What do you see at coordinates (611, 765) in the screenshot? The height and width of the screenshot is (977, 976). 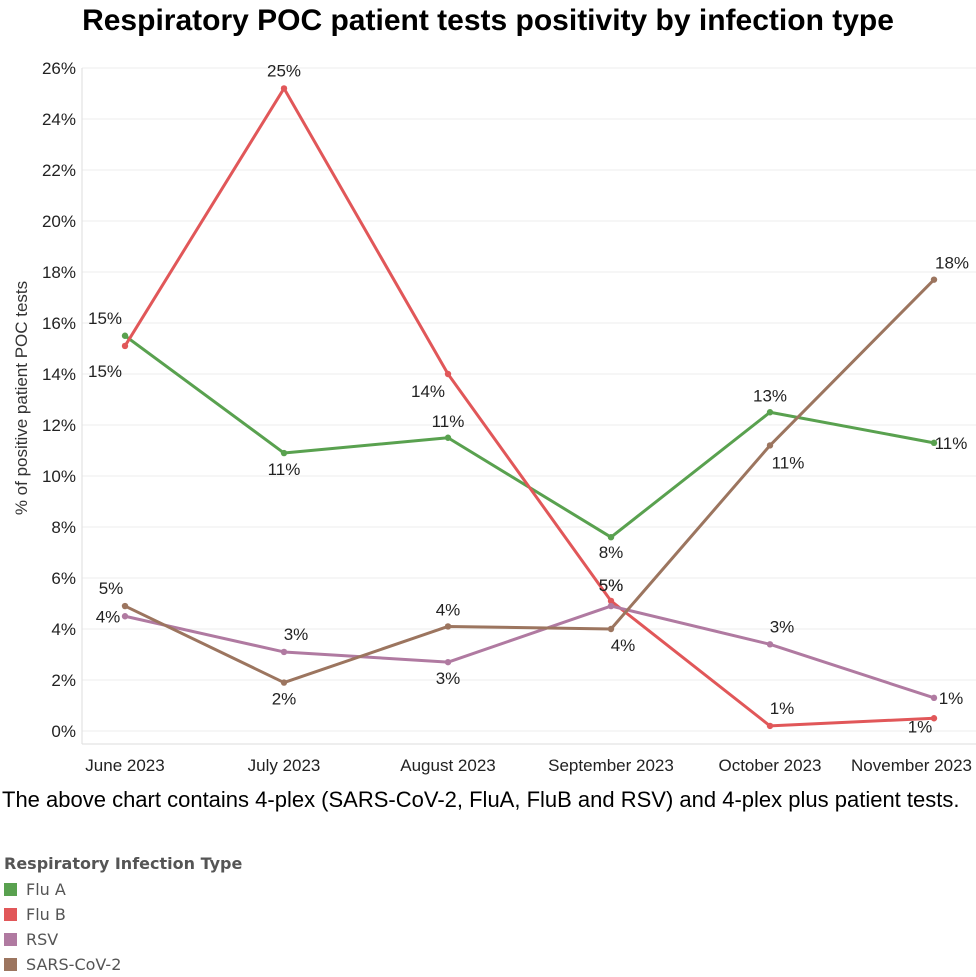 I see `x-tick-label: September 2023` at bounding box center [611, 765].